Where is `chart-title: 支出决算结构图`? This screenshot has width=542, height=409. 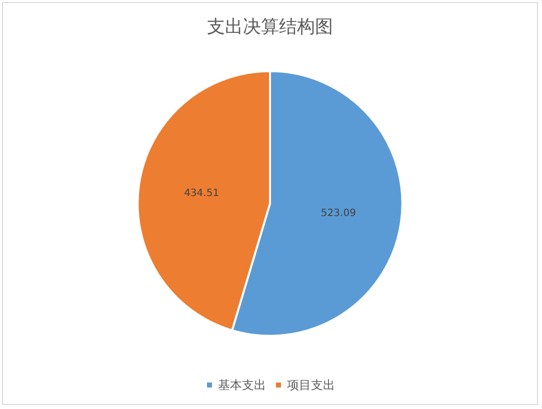 chart-title: 支出决算结构图 is located at coordinates (270, 27).